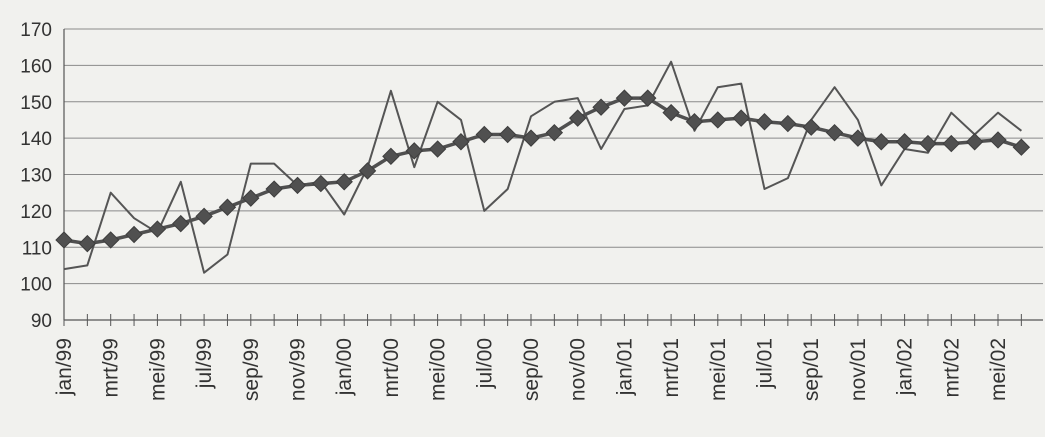 The width and height of the screenshot is (1045, 437). What do you see at coordinates (36, 212) in the screenshot?
I see `y-tick-label-120: 120` at bounding box center [36, 212].